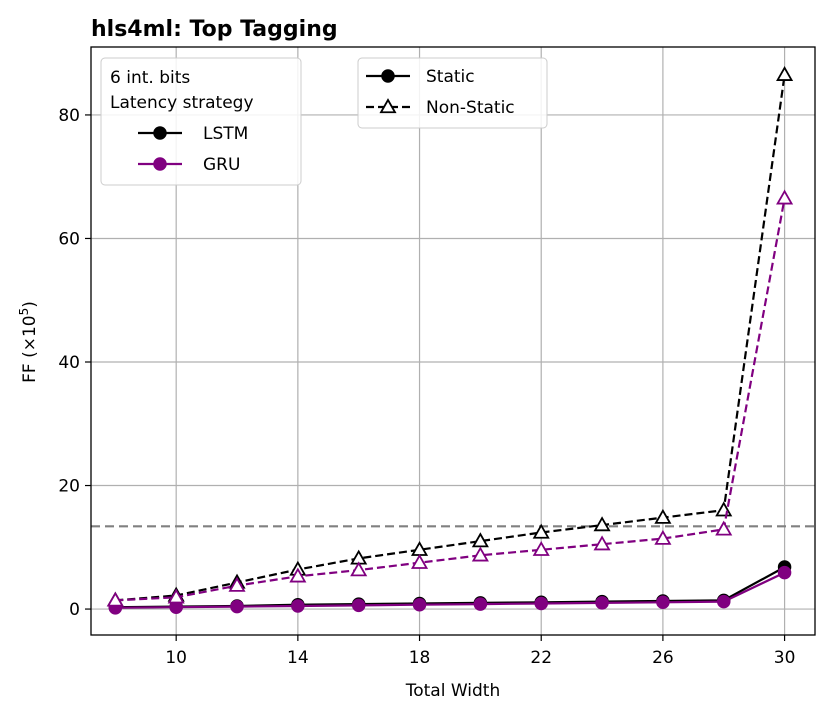 The width and height of the screenshot is (830, 717). I want to click on y-axis-label-main: FF (×10, so click(30, 348).